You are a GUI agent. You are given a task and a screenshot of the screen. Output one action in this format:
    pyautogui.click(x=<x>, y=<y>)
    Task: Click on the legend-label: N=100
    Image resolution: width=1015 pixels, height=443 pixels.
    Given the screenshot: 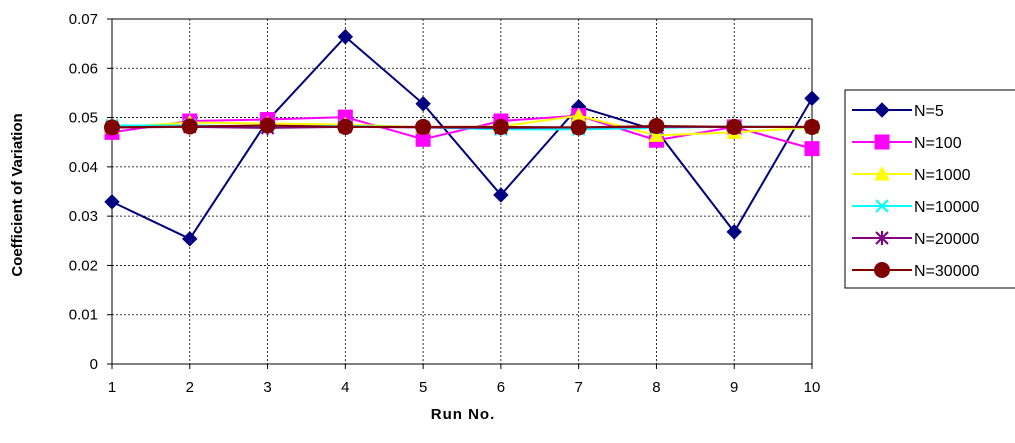 What is the action you would take?
    pyautogui.click(x=938, y=143)
    